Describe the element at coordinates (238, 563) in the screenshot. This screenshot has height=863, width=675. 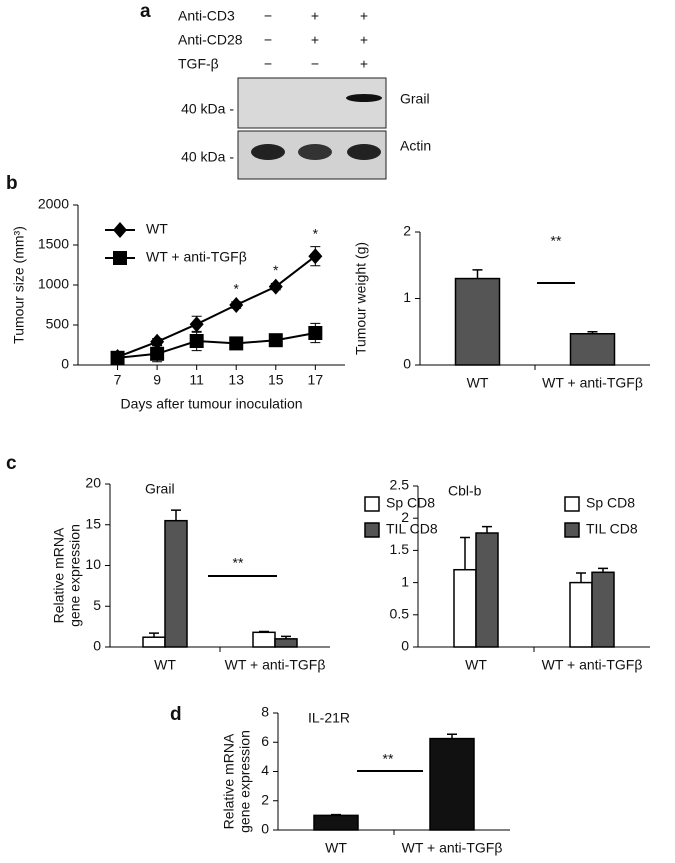
I see `annotation: **` at that location.